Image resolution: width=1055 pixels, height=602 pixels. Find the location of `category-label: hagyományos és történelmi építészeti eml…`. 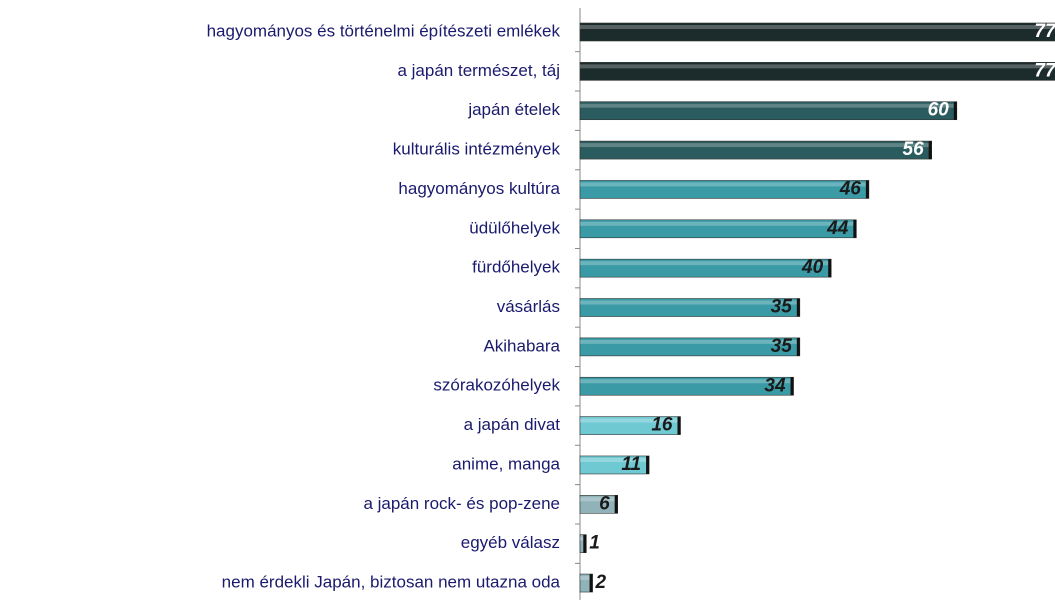

category-label: hagyományos és történelmi építészeti eml… is located at coordinates (384, 30).